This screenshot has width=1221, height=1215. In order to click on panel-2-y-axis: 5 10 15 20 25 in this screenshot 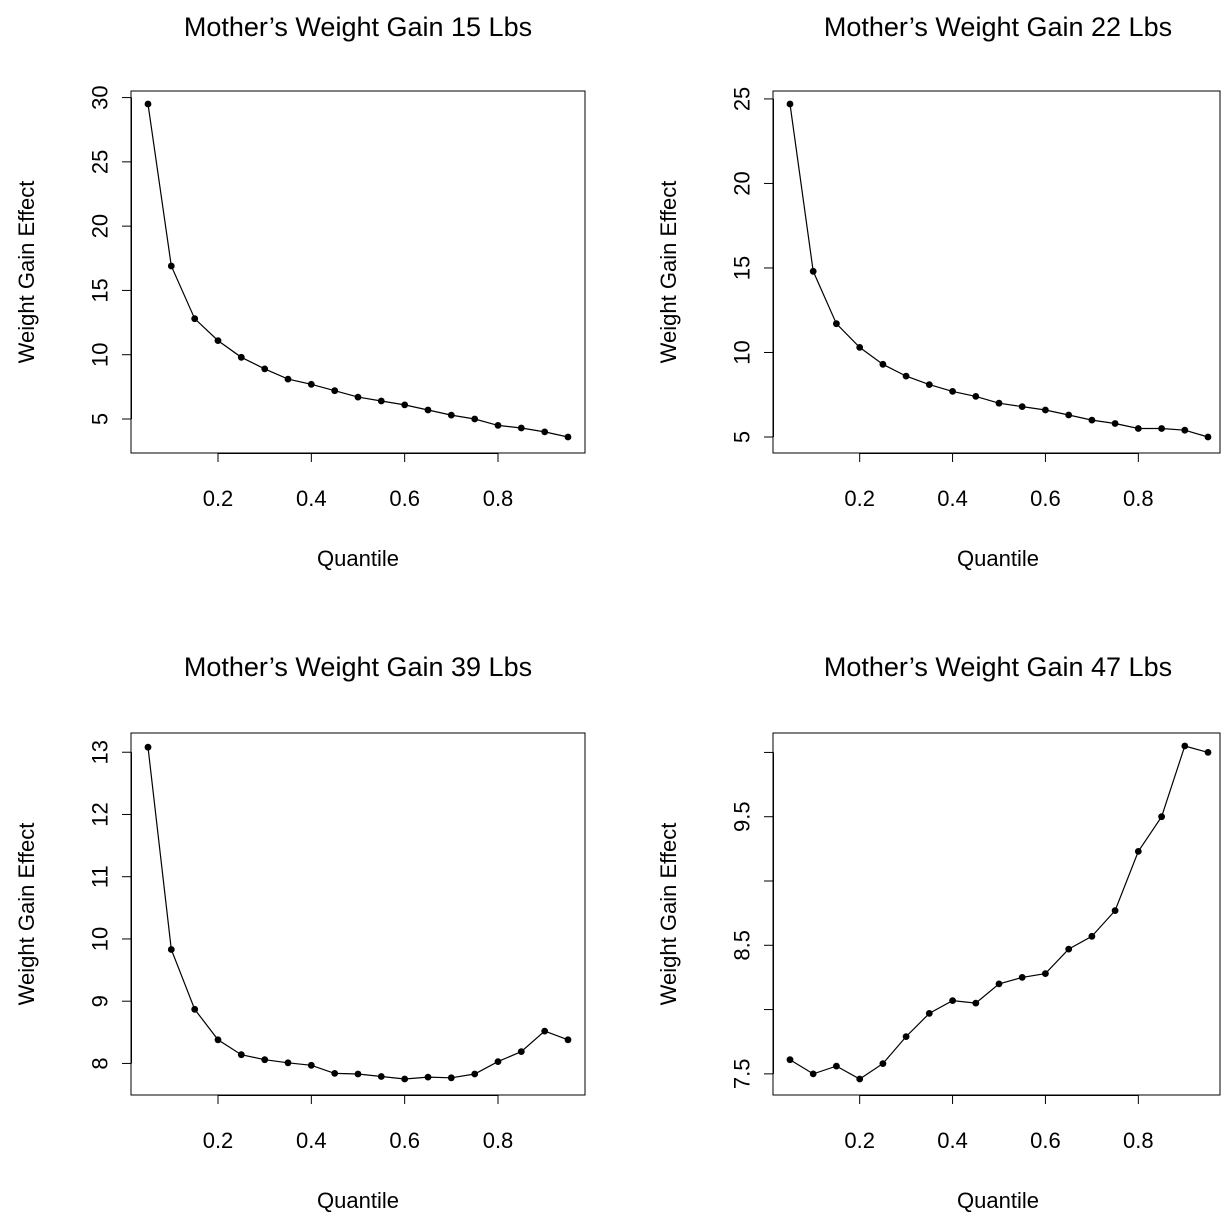, I will do `click(752, 265)`.